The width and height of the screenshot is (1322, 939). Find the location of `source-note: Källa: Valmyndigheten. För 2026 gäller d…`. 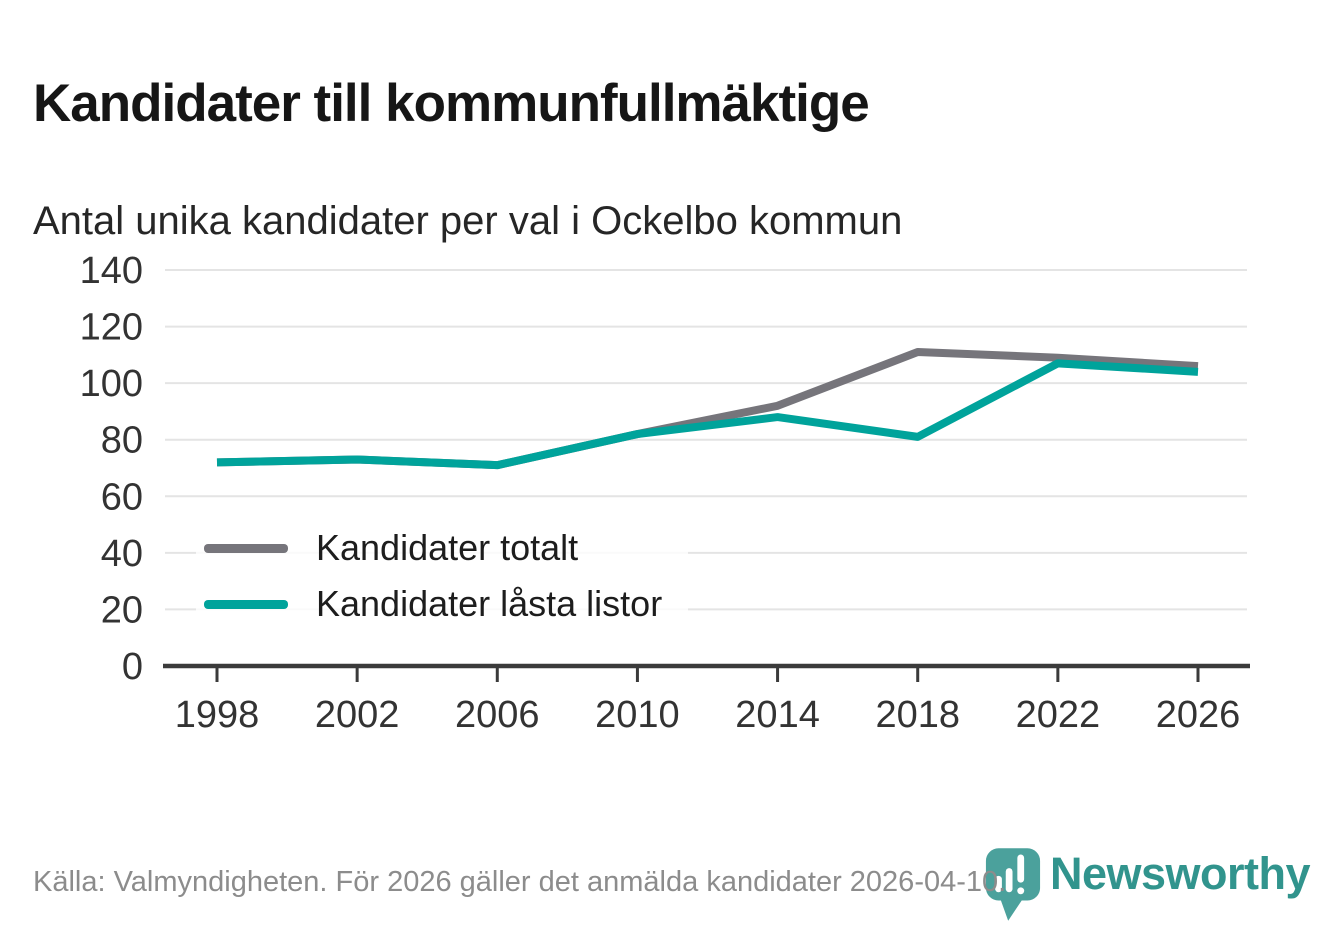

source-note: Källa: Valmyndigheten. För 2026 gäller d… is located at coordinates (520, 882).